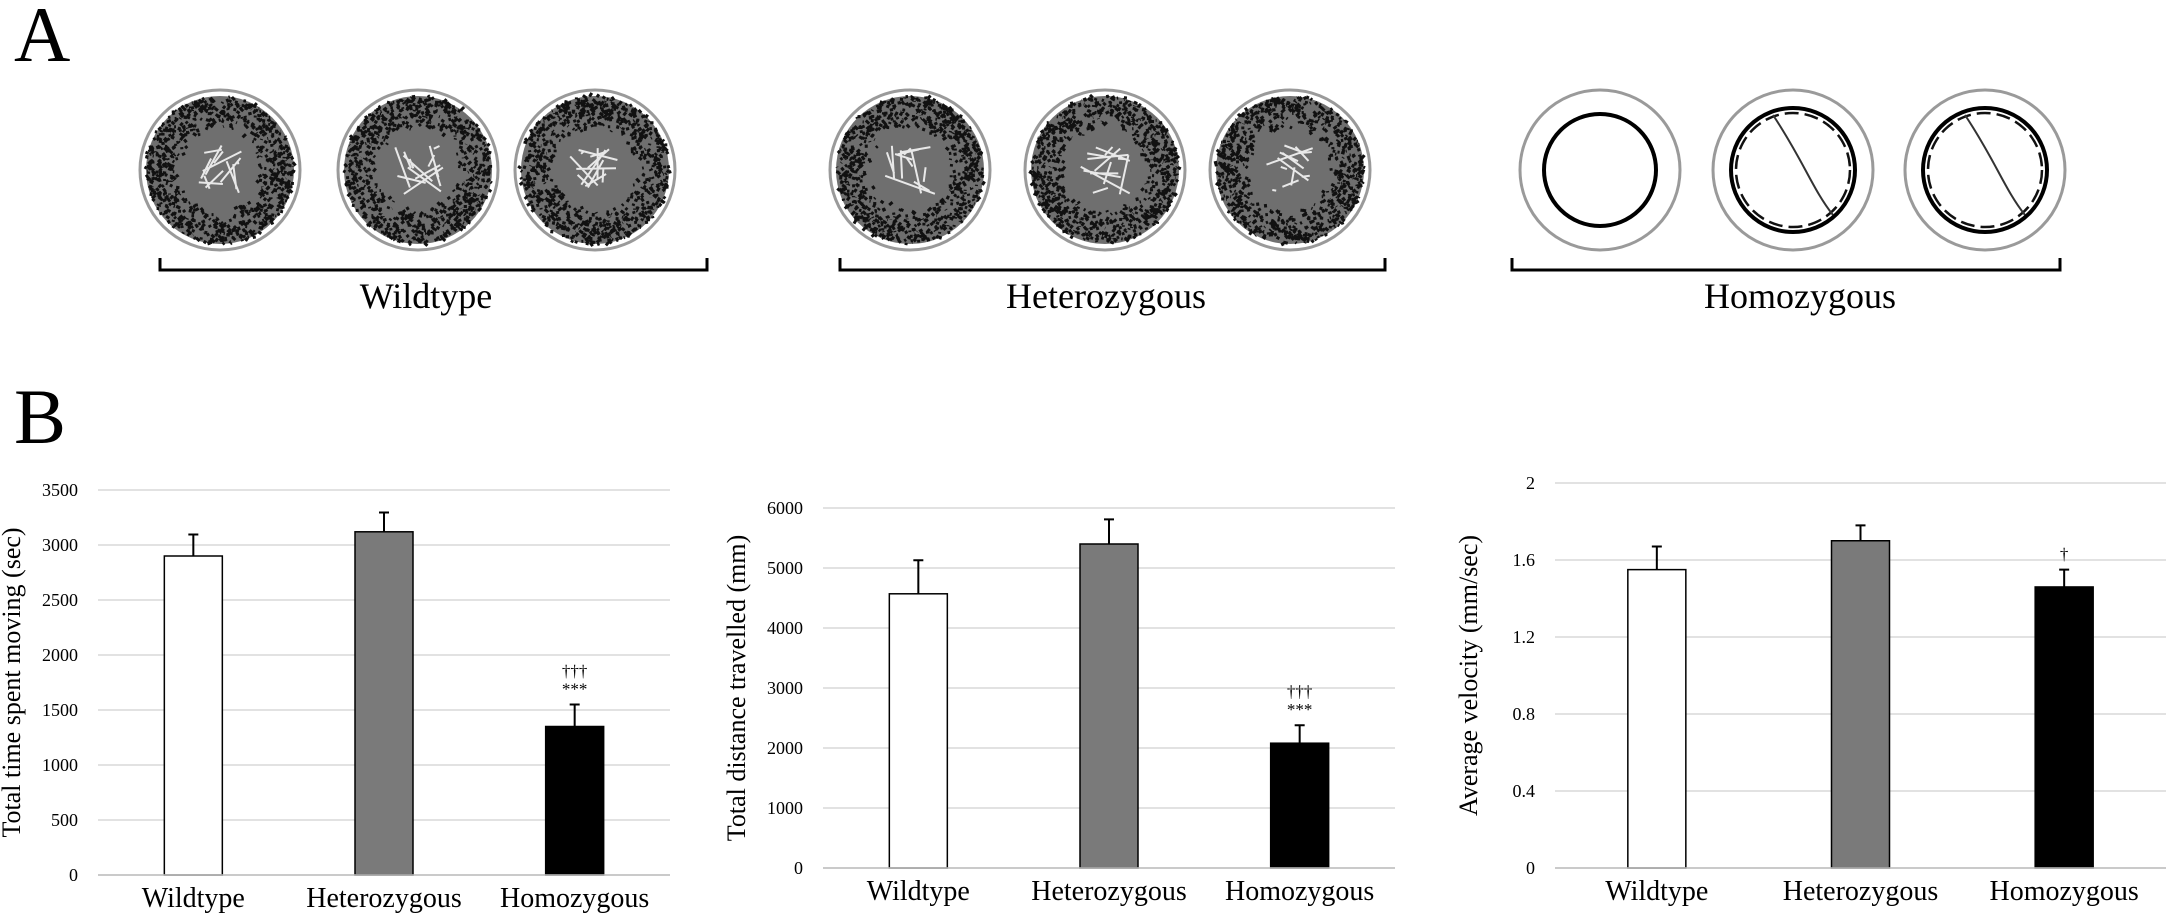  I want to click on y-axis-label: Average velocity (mm/sec), so click(1468, 675).